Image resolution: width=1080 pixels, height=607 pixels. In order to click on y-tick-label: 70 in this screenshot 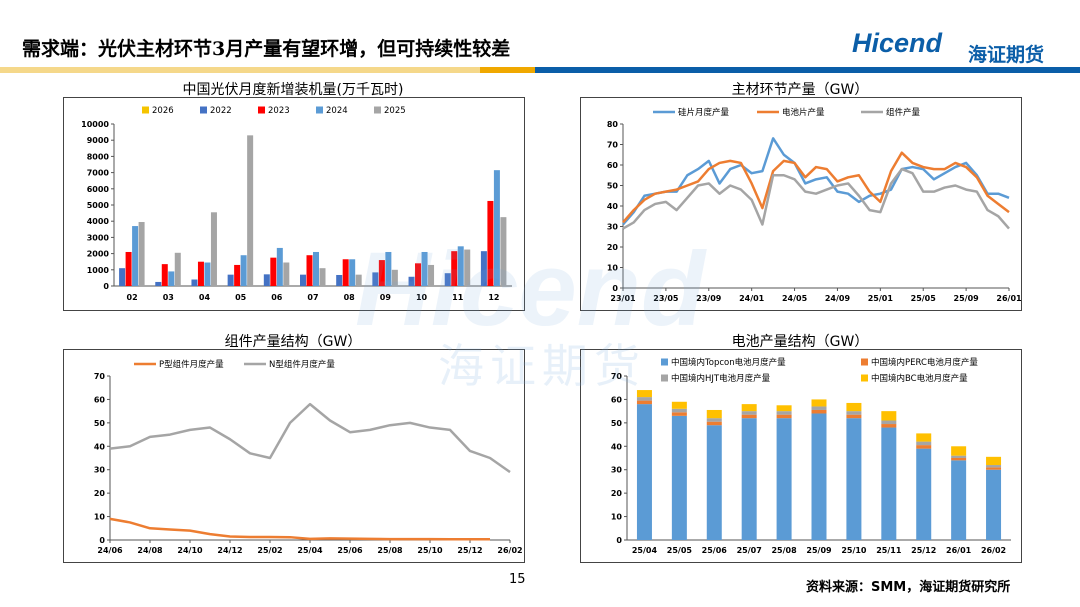, I will do `click(617, 376)`.